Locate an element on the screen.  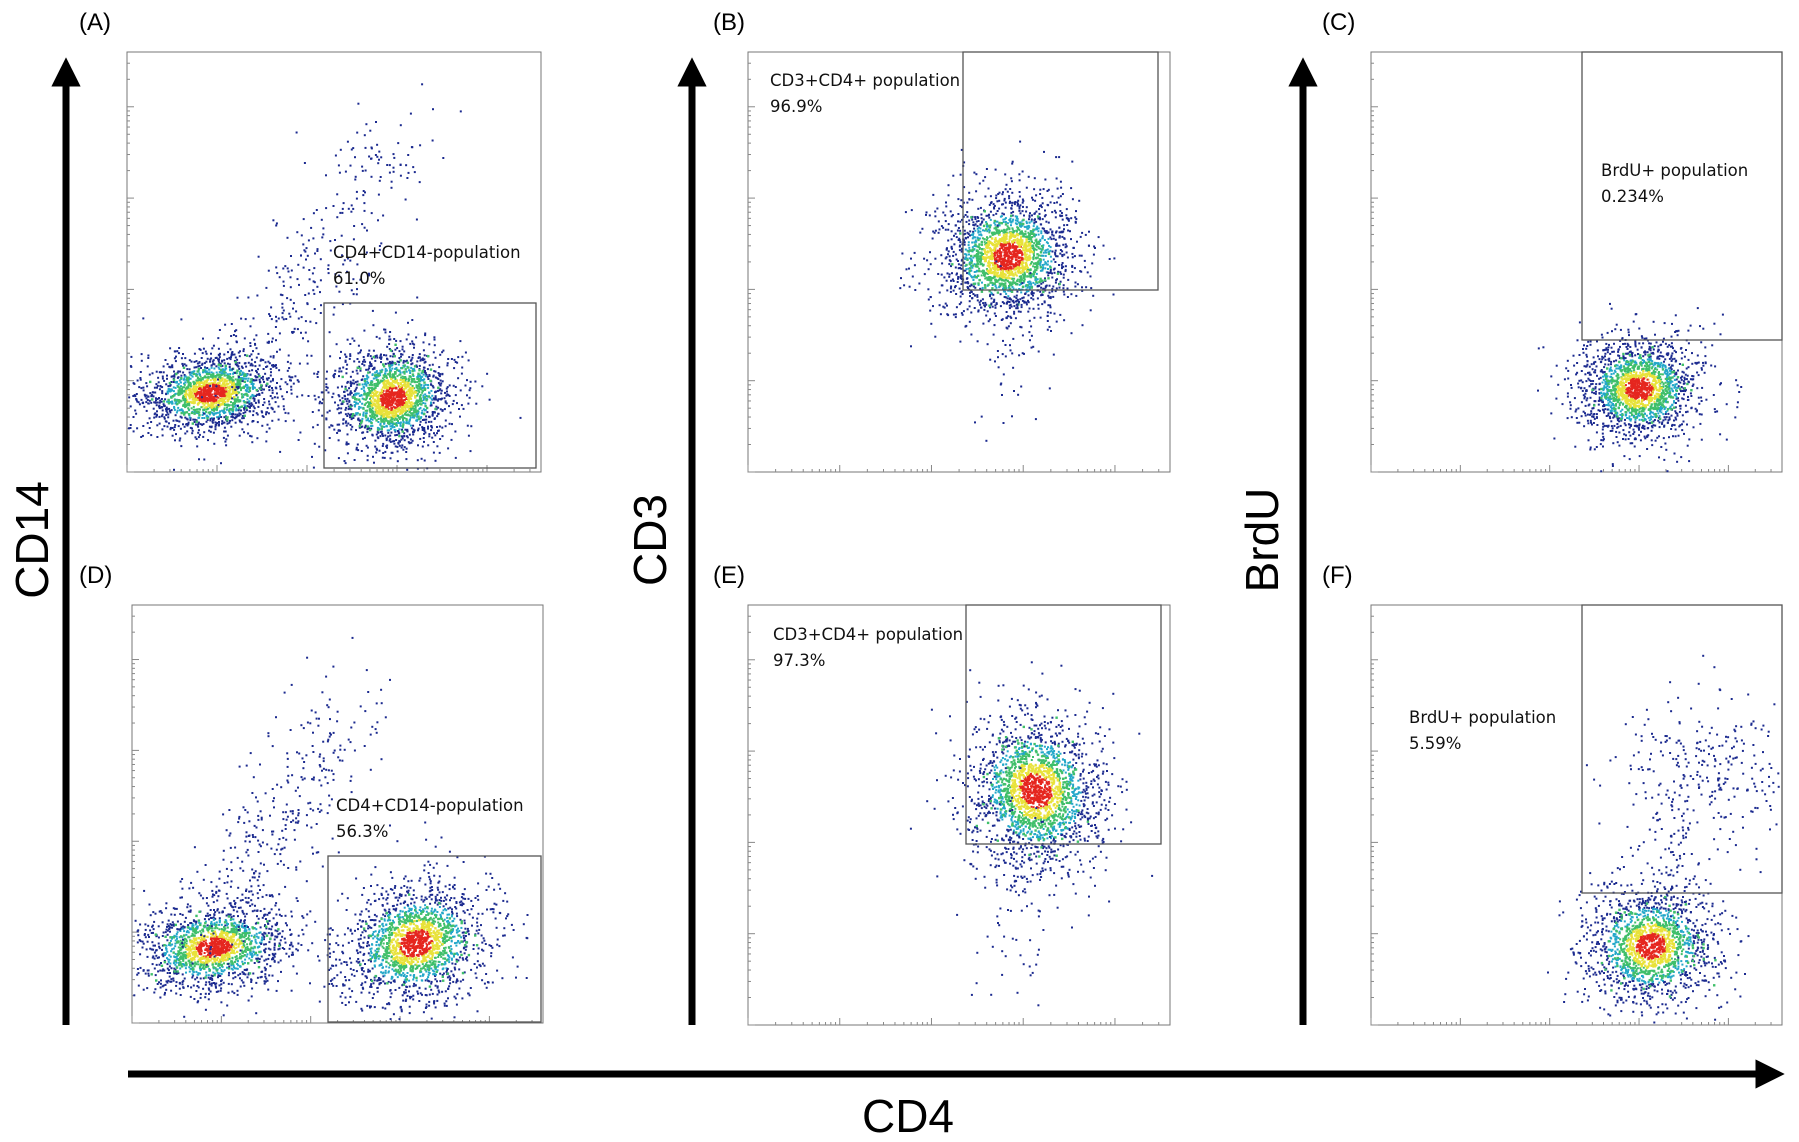
panel-letter: (E) is located at coordinates (729, 575).